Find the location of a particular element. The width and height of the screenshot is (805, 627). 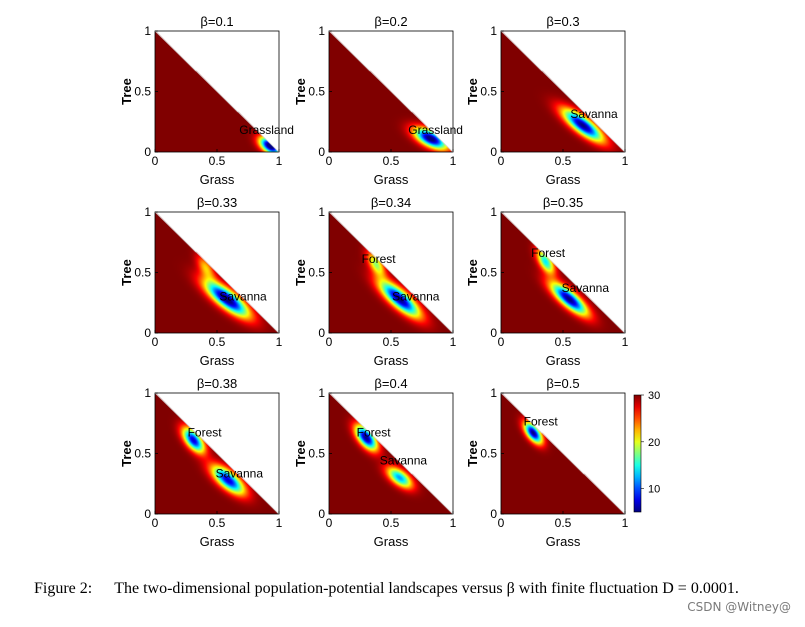

panel-title: β=0.5 is located at coordinates (562, 383).